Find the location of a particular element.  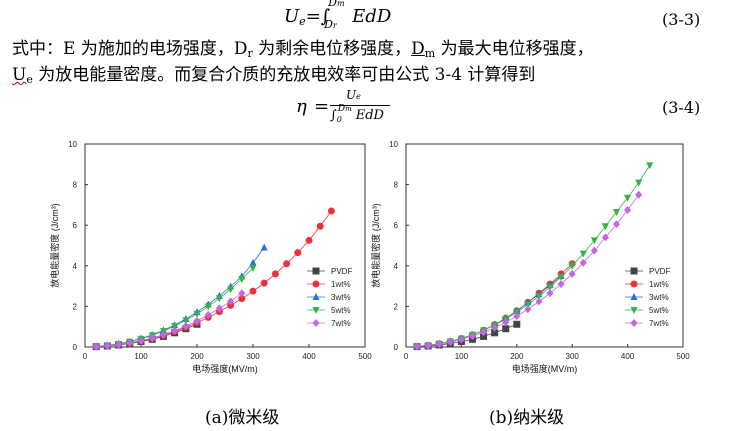

legend-label: 3wt% is located at coordinates (659, 297).